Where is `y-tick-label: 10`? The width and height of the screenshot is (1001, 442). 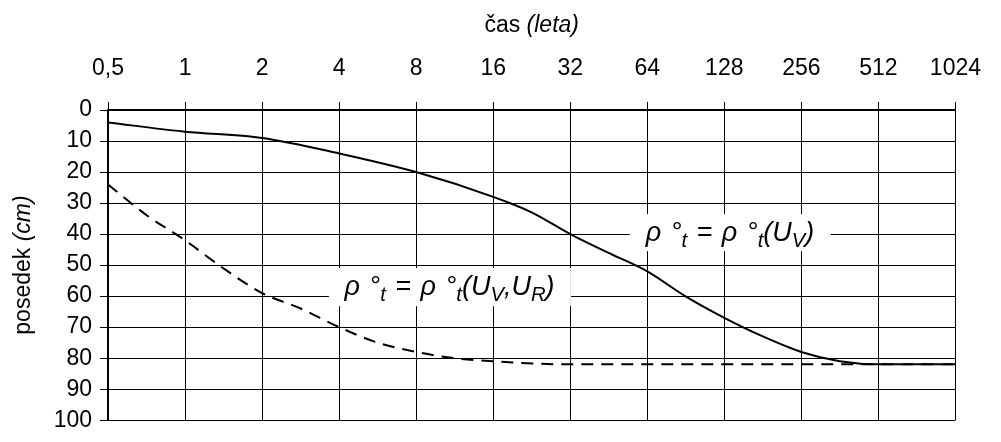 y-tick-label: 10 is located at coordinates (79, 139).